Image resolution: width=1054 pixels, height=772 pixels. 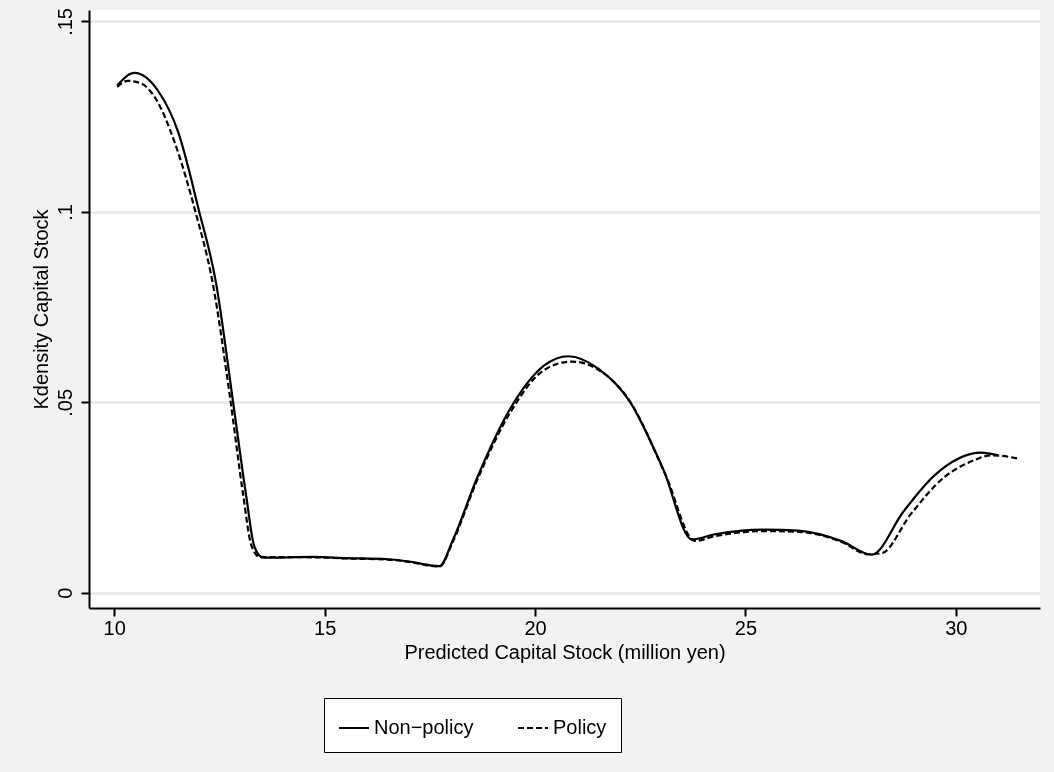 What do you see at coordinates (64, 593) in the screenshot?
I see `y-tick-label: 0` at bounding box center [64, 593].